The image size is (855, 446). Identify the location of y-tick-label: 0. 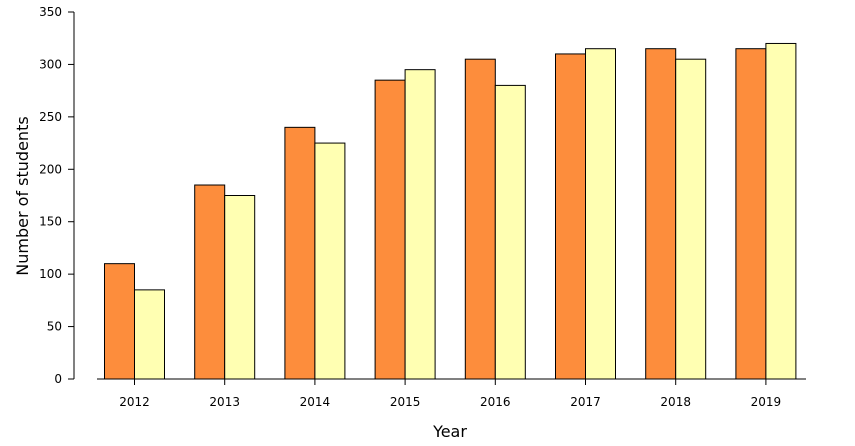
(58, 379).